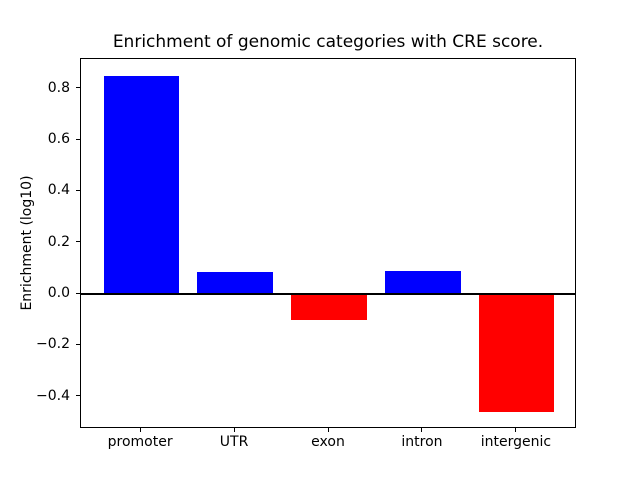 This screenshot has height=480, width=640. Describe the element at coordinates (58, 87) in the screenshot. I see `y-tick-label: 0.8` at that location.